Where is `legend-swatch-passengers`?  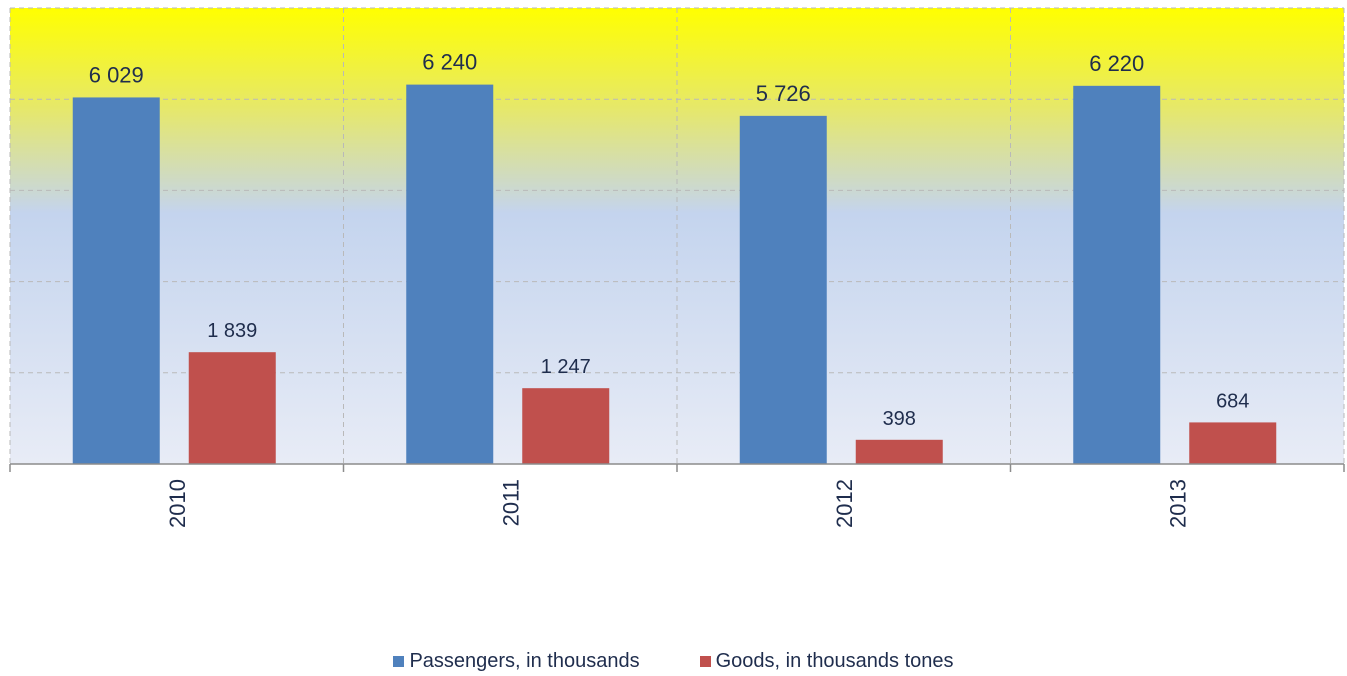
legend-swatch-passengers is located at coordinates (399, 661).